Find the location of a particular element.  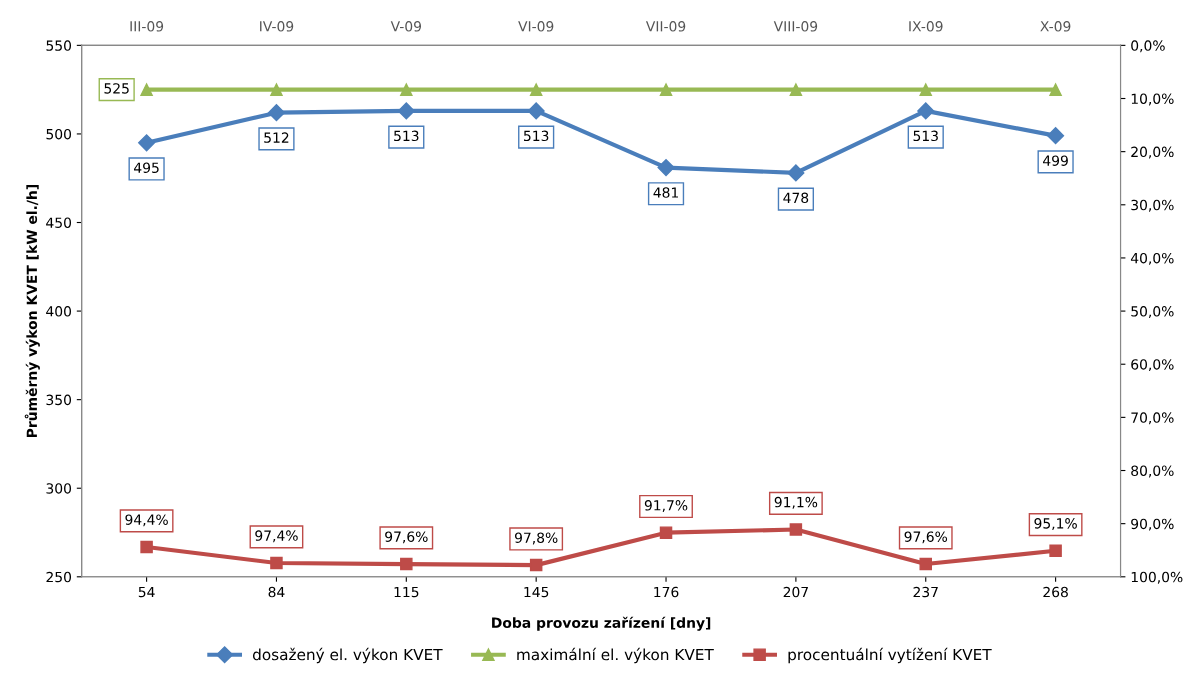

text: V-09 is located at coordinates (406, 26).